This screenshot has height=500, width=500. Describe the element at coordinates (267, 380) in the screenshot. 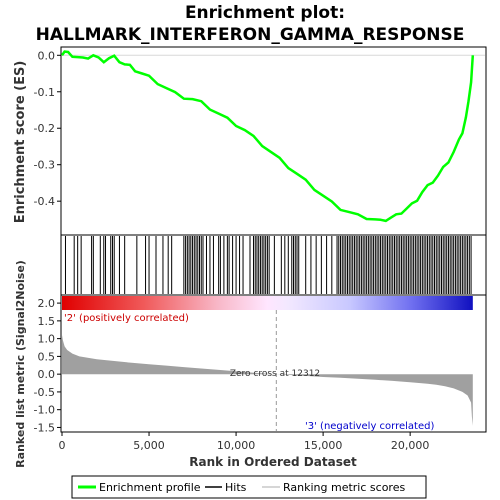

I see `ranking-metric-area` at that location.